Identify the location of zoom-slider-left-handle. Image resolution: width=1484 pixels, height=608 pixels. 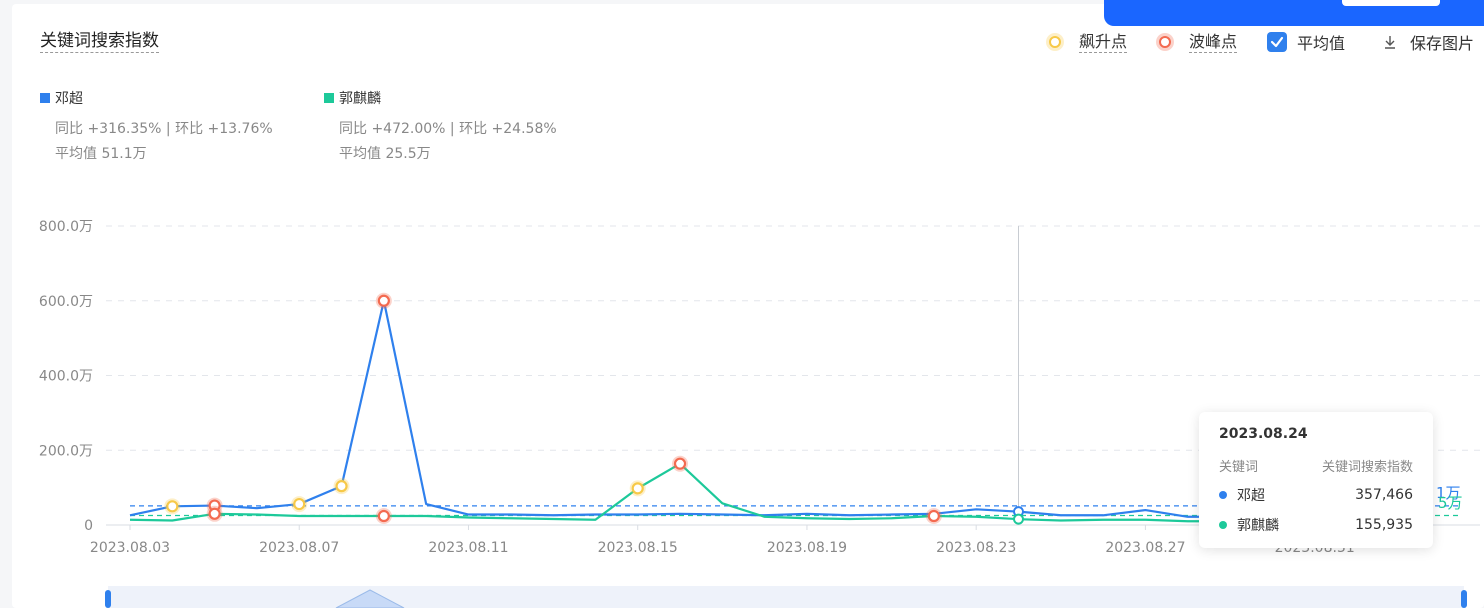
(108, 599).